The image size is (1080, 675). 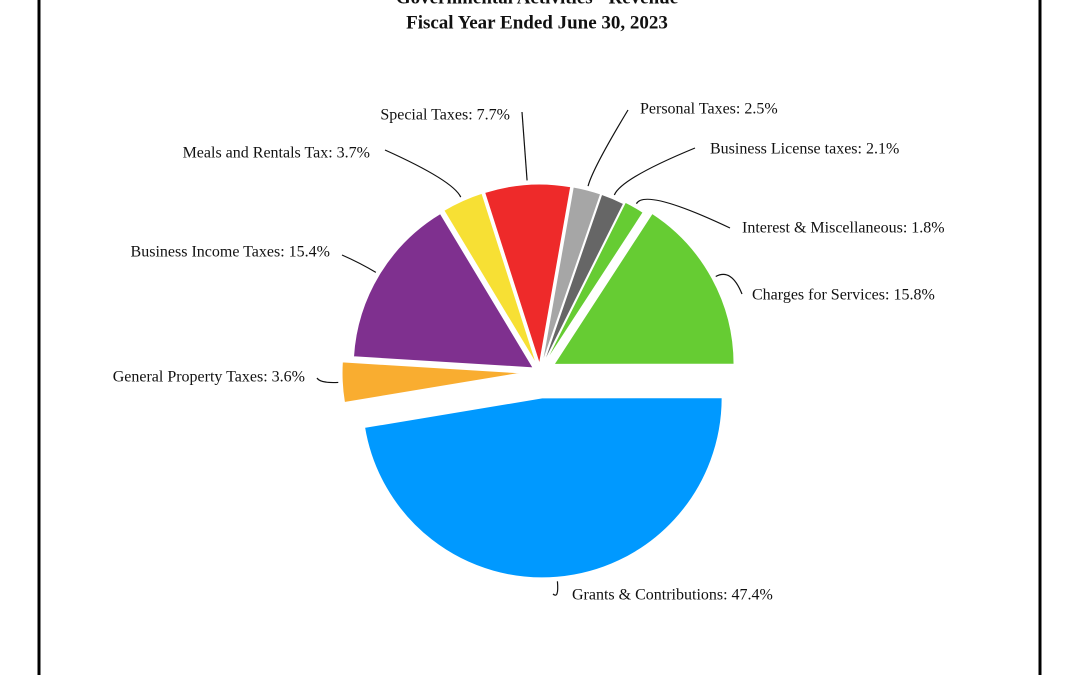 What do you see at coordinates (672, 595) in the screenshot?
I see `data-label: Grants & Contributions: 47.4%` at bounding box center [672, 595].